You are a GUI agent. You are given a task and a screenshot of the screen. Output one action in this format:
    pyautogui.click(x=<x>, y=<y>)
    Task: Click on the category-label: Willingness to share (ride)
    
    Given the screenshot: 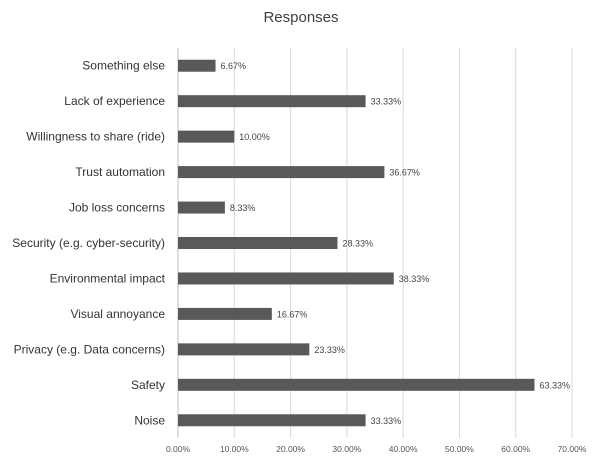 What is the action you would take?
    pyautogui.click(x=95, y=137)
    